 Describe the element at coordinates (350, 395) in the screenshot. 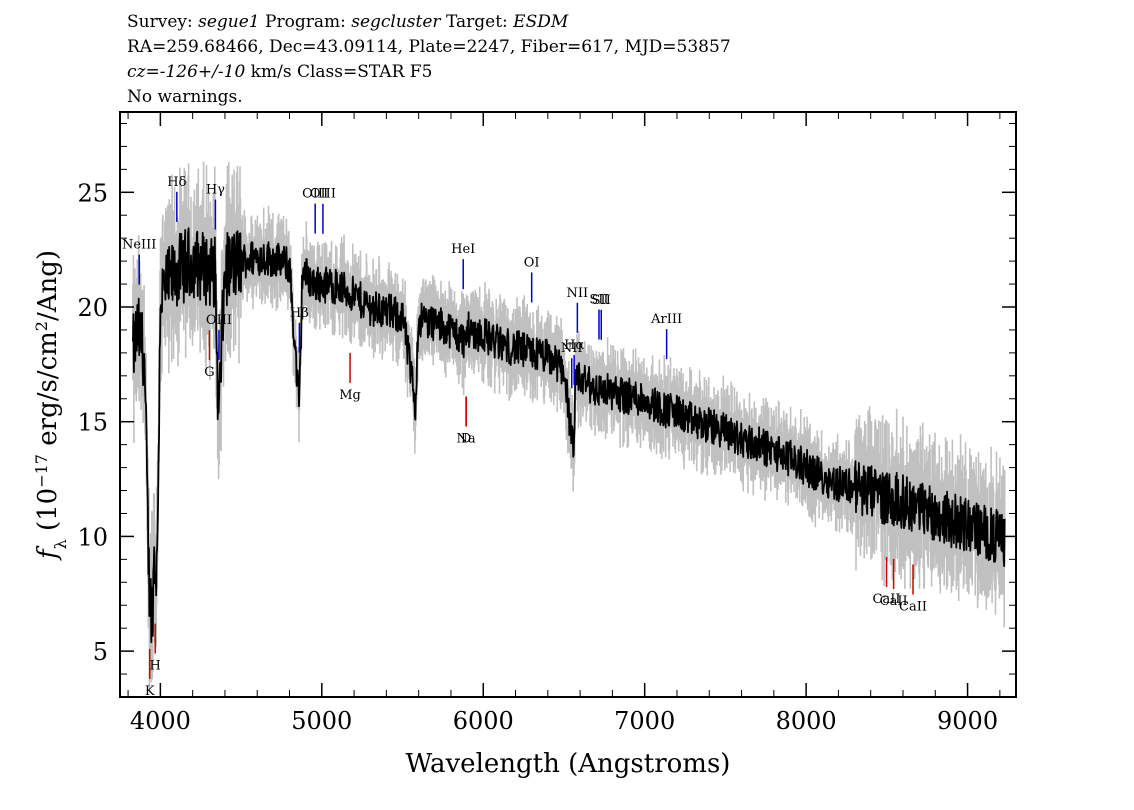

I see `line-label-18: Mg` at that location.